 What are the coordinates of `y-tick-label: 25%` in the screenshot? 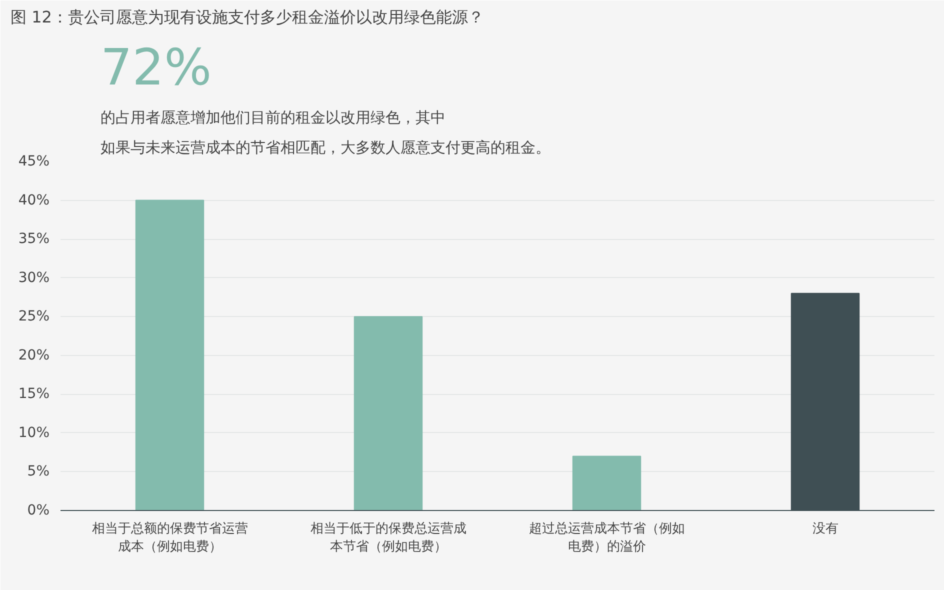 It's located at (34, 316).